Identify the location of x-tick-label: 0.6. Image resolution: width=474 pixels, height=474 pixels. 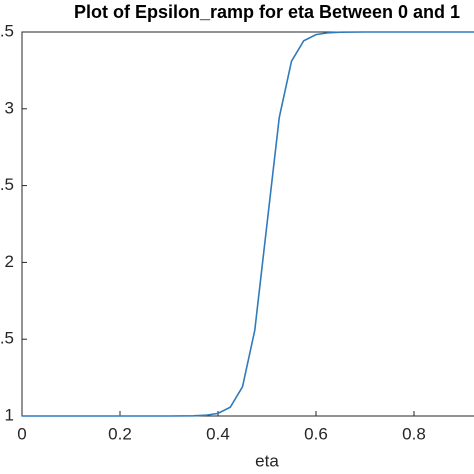
(316, 433).